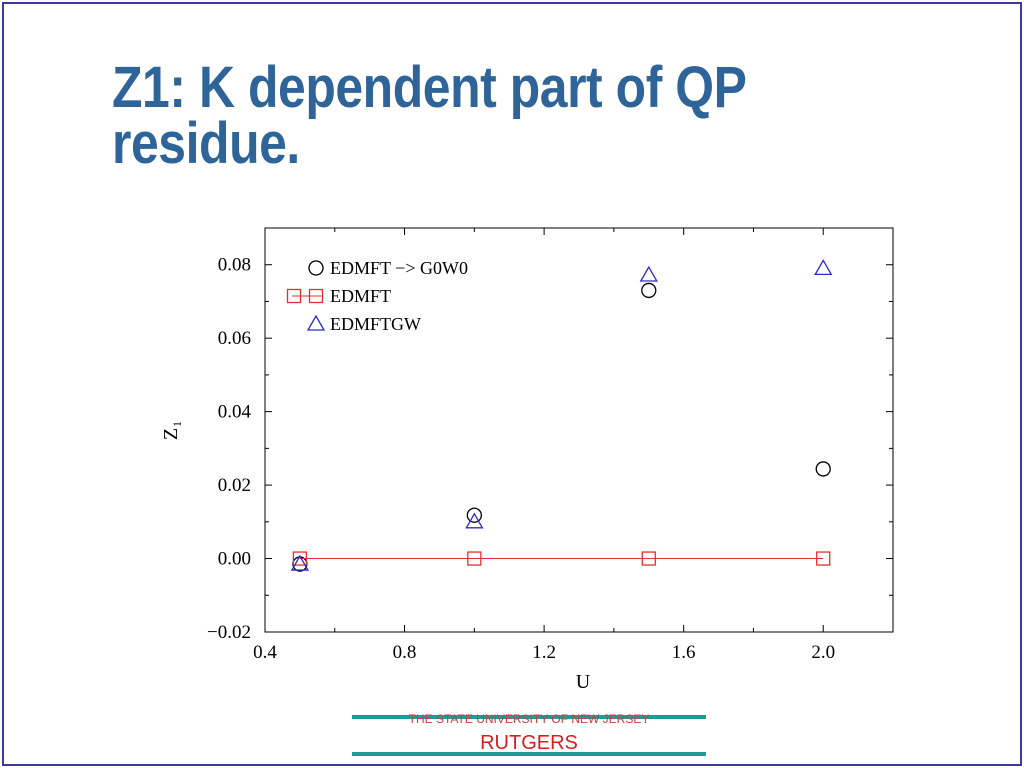  I want to click on legend-label: EDMFTGW, so click(375, 324).